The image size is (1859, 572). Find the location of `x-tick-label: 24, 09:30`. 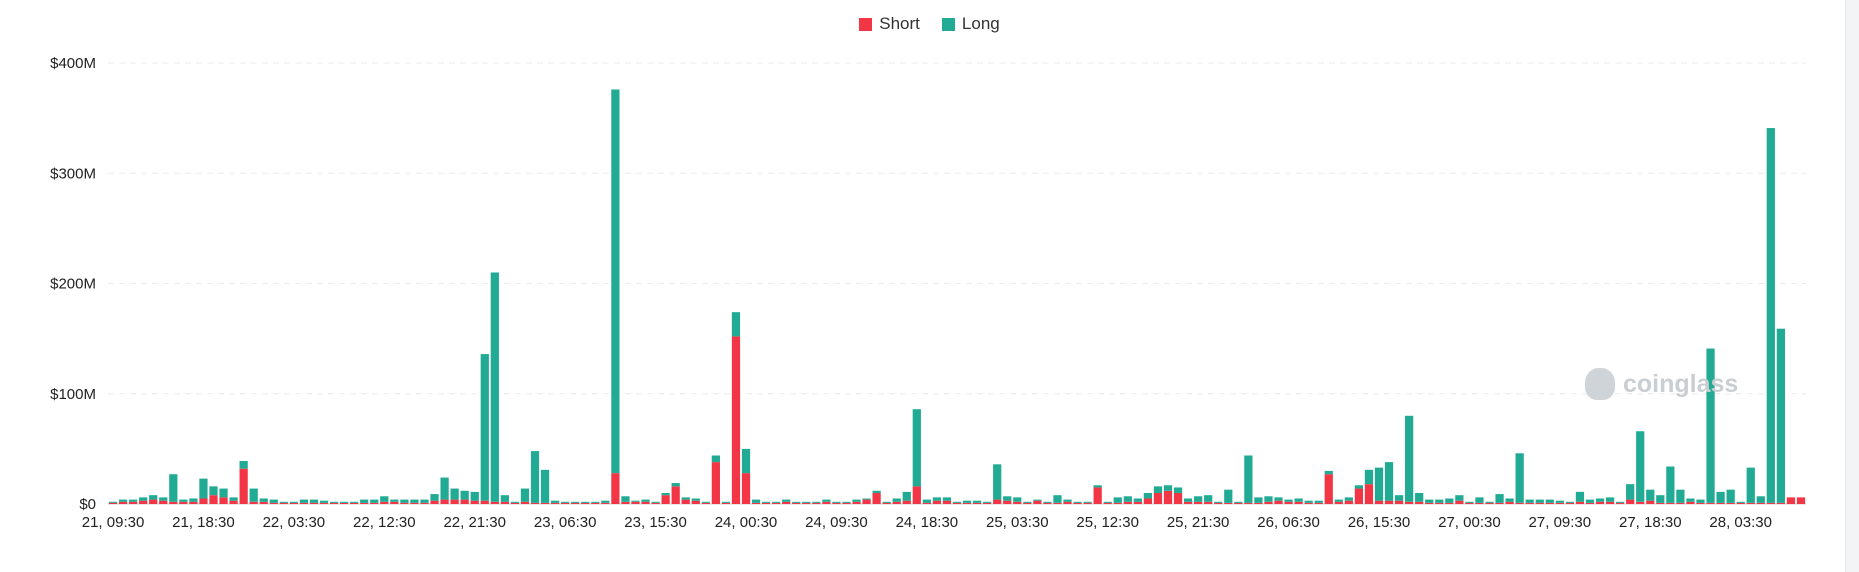

x-tick-label: 24, 09:30 is located at coordinates (836, 522).